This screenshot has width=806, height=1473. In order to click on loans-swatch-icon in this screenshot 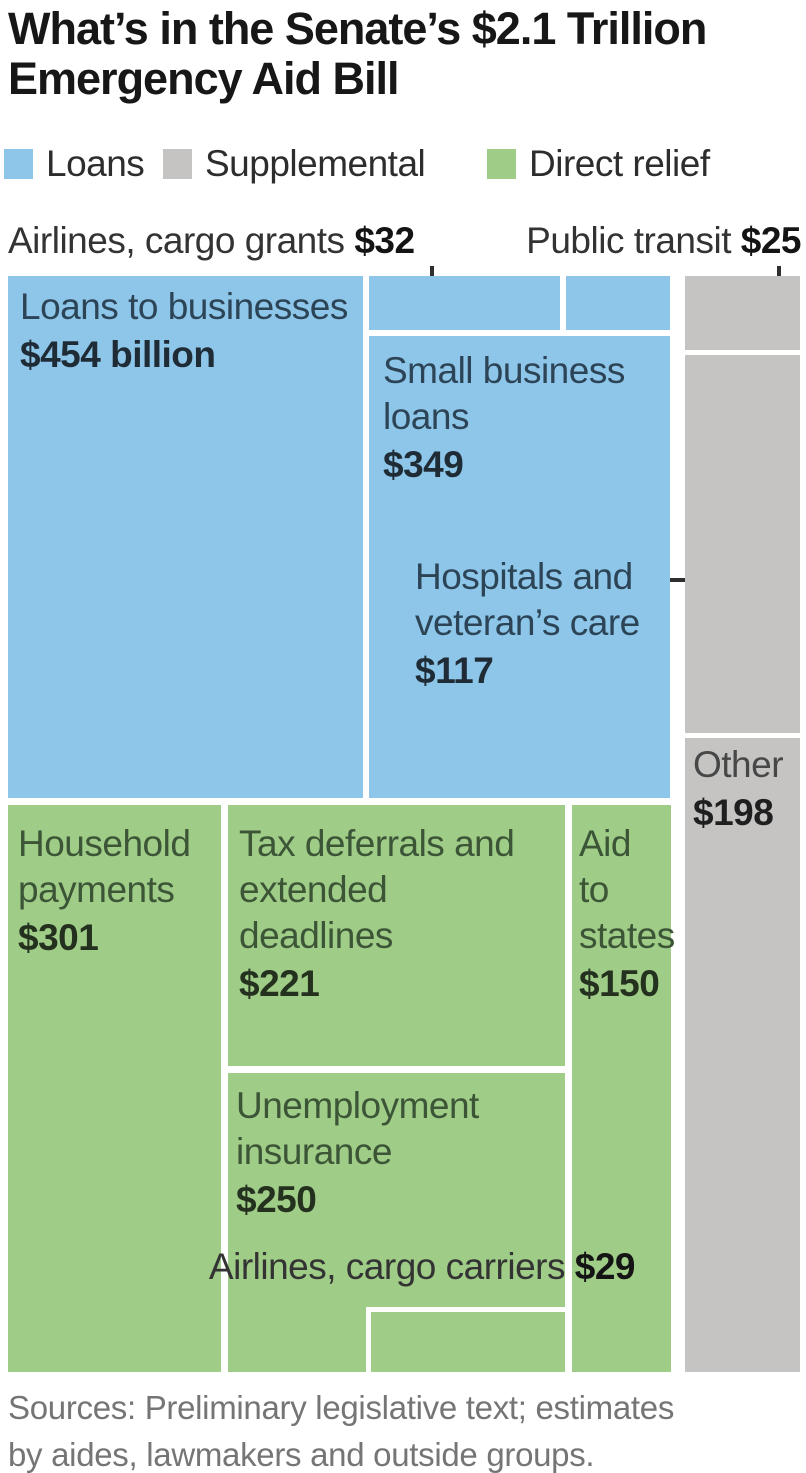, I will do `click(18, 164)`.